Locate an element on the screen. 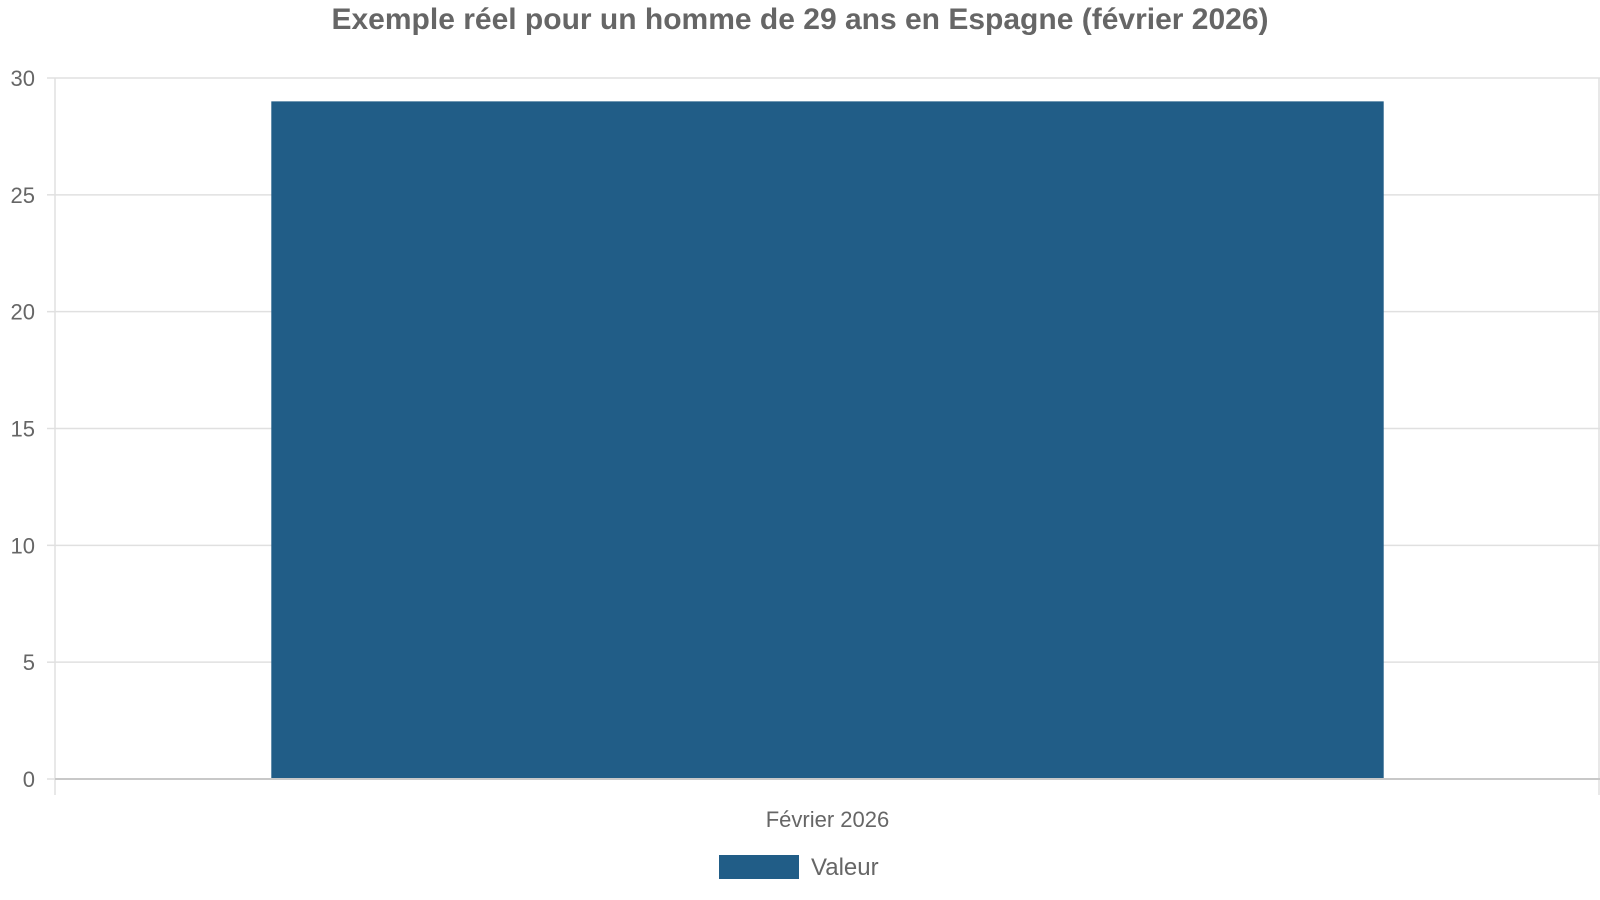  y-tick-label: 15 is located at coordinates (23, 429).